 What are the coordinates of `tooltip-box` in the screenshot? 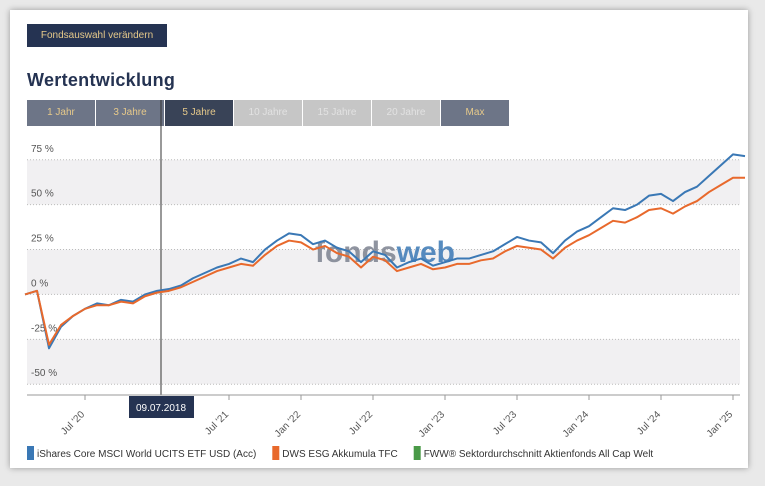 It's located at (161, 407).